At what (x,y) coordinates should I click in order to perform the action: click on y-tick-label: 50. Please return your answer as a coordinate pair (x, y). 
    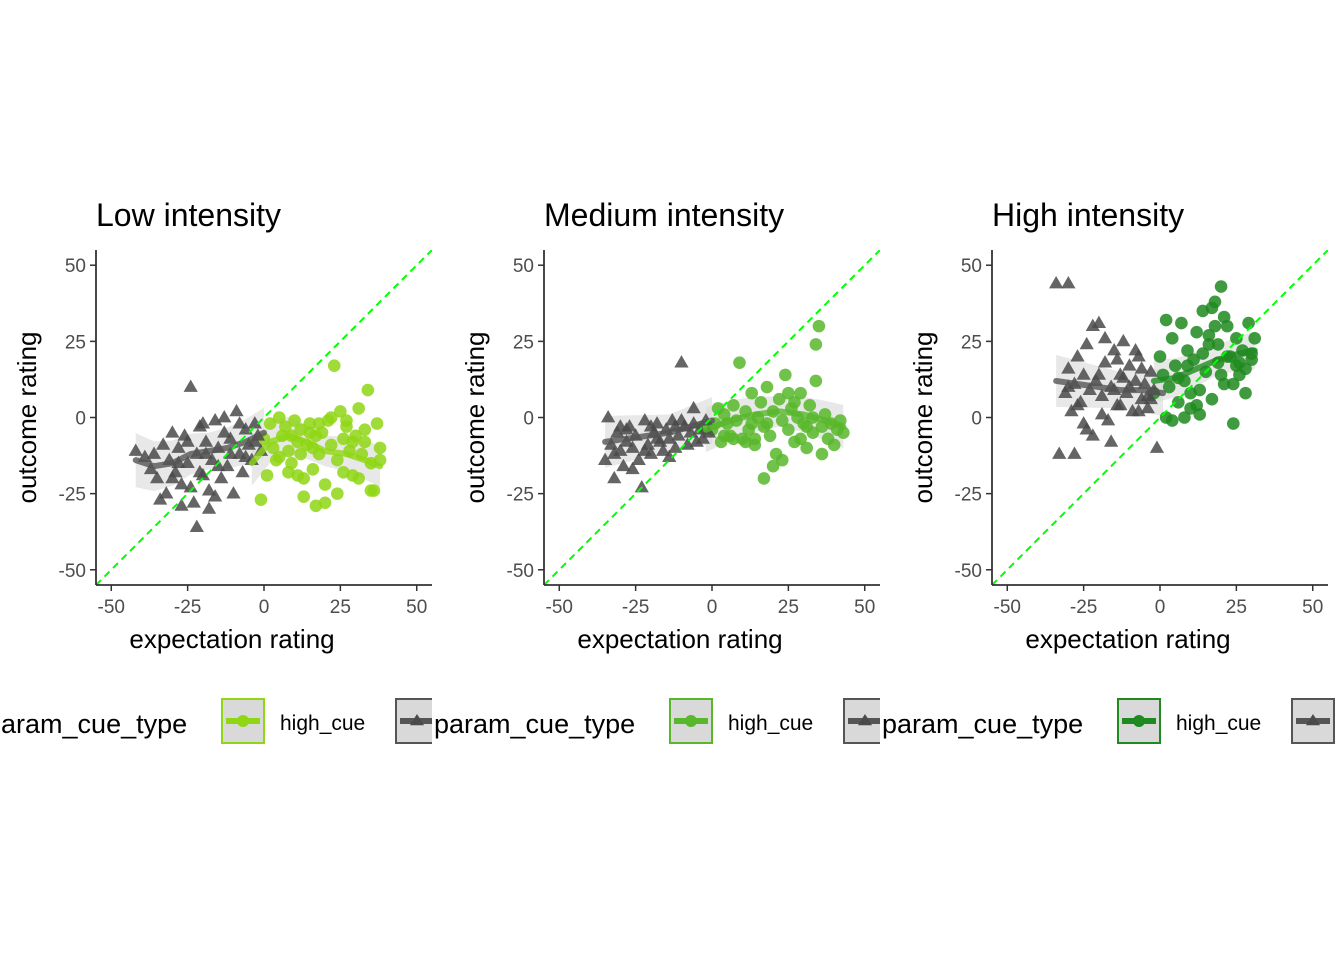
    Looking at the image, I should click on (523, 266).